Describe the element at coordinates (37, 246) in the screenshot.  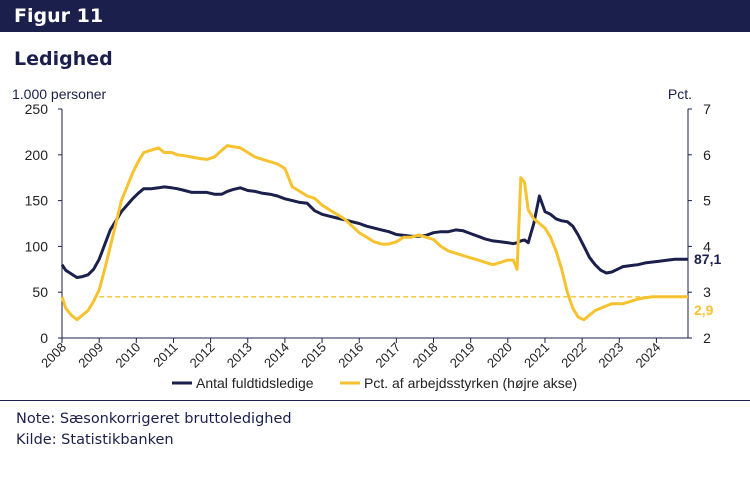
I see `left-tick-label: 100` at that location.